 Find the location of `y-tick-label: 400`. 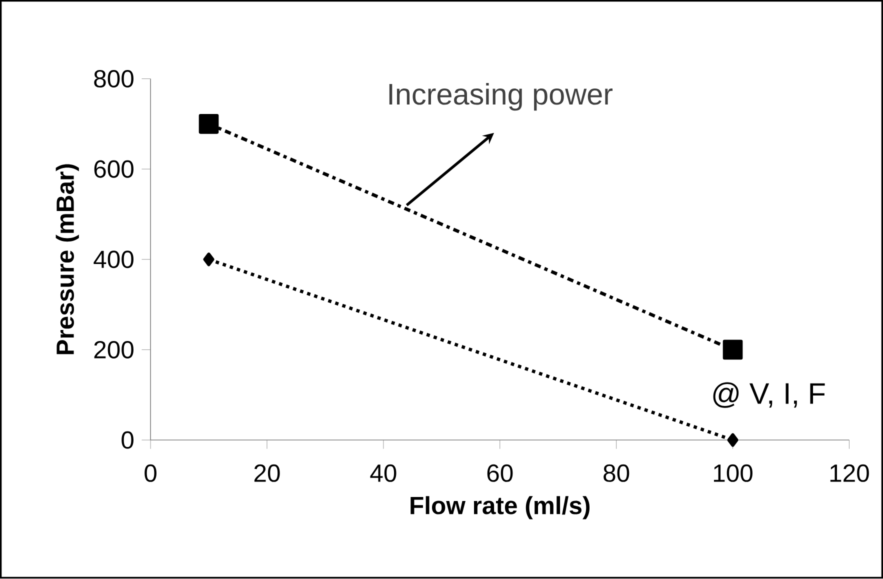

y-tick-label: 400 is located at coordinates (114, 259).